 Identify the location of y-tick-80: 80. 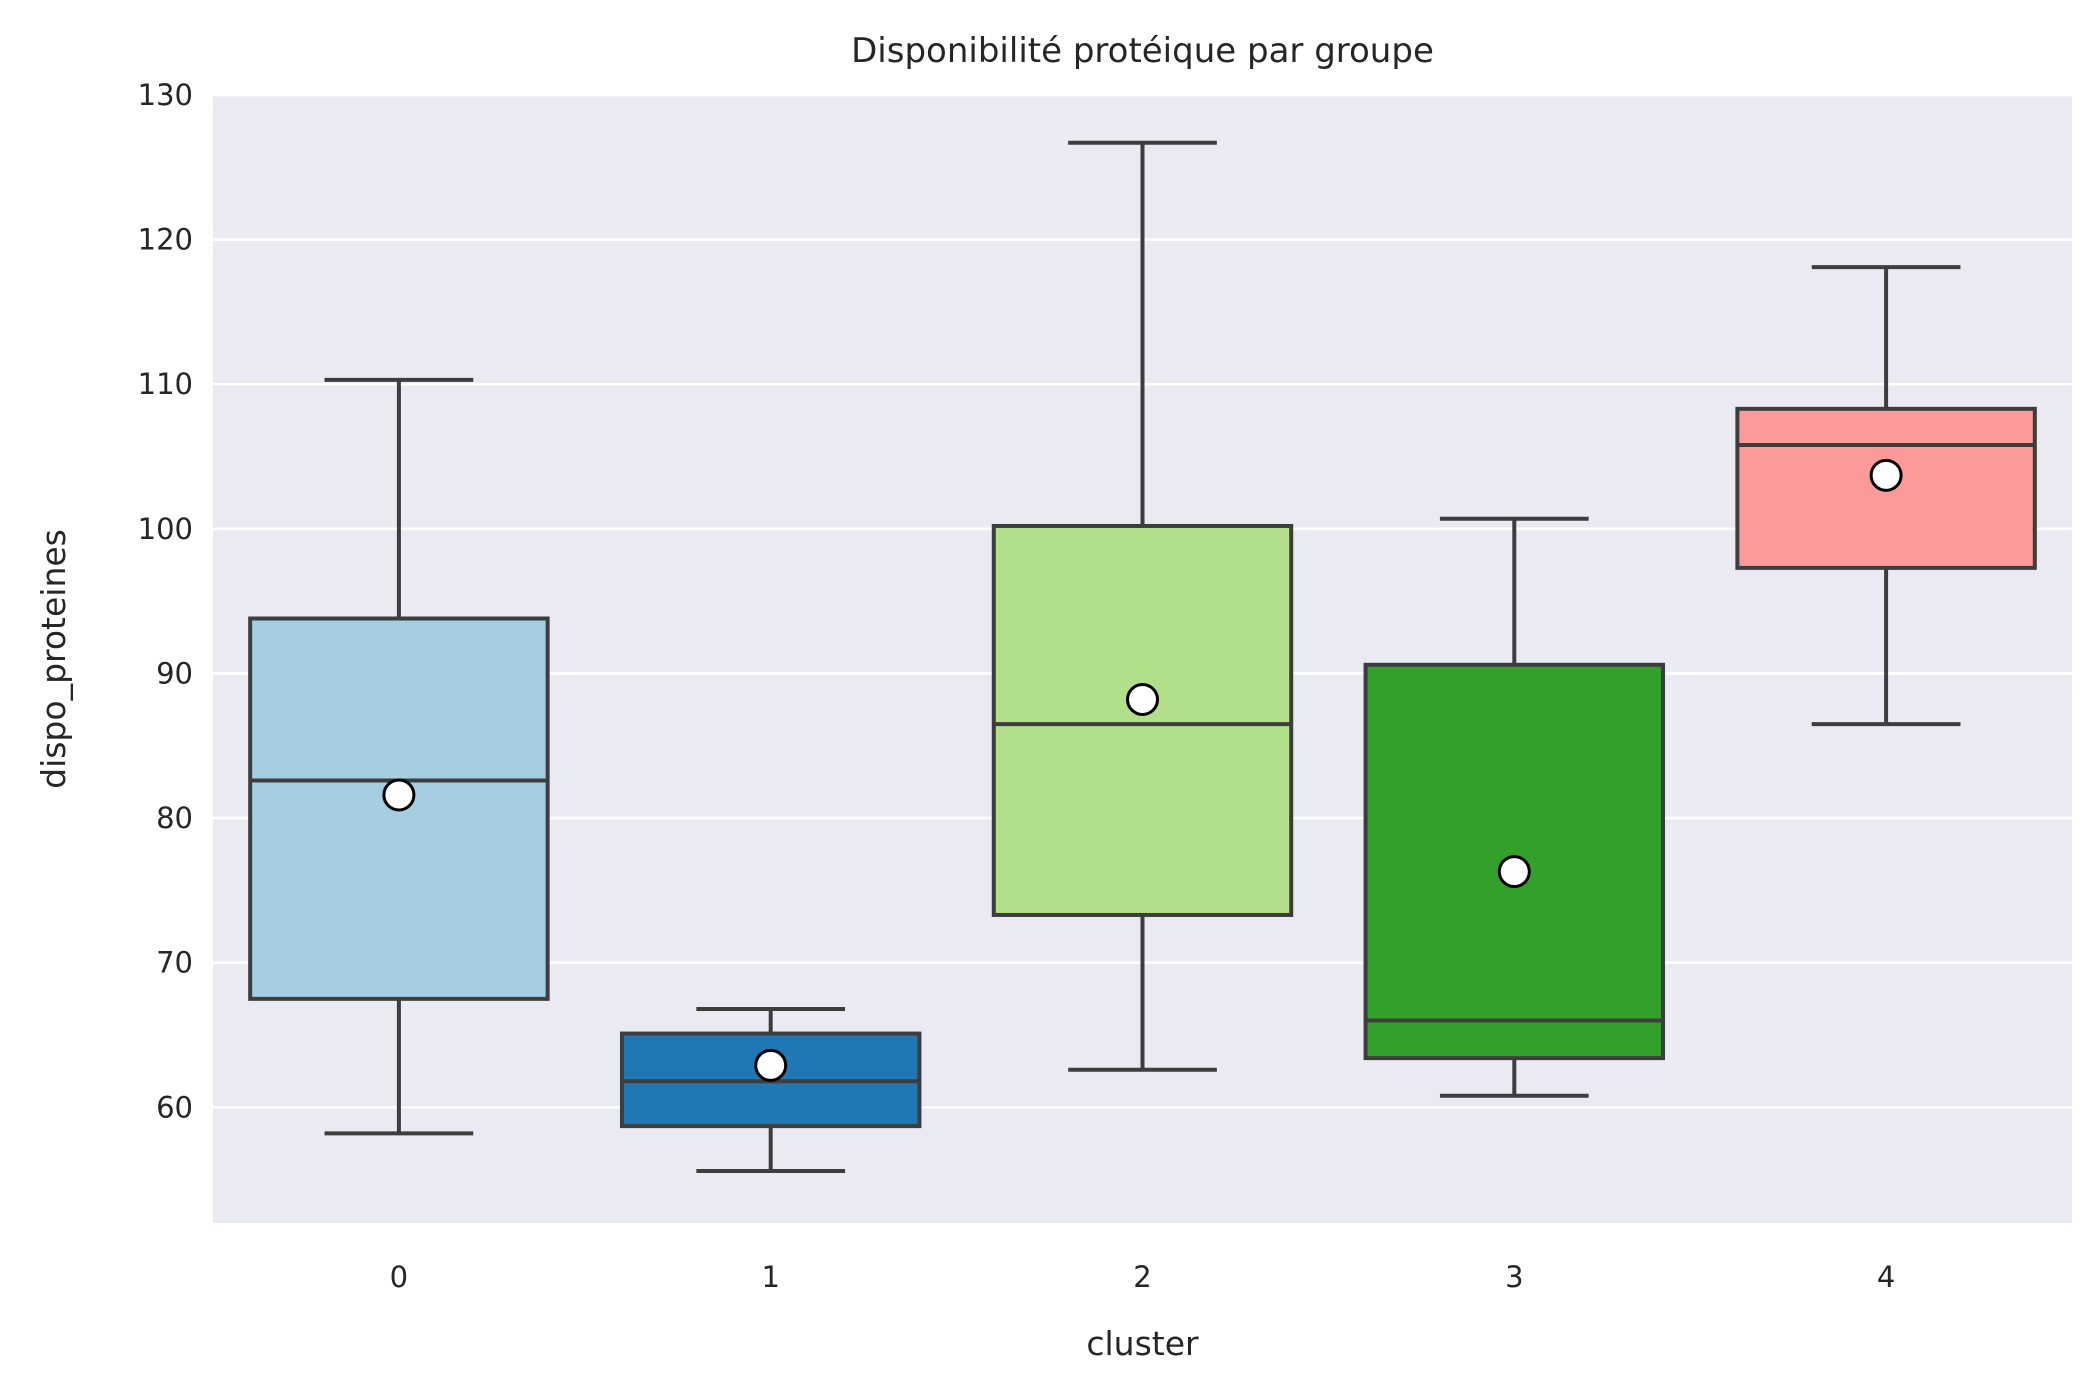
(174, 818).